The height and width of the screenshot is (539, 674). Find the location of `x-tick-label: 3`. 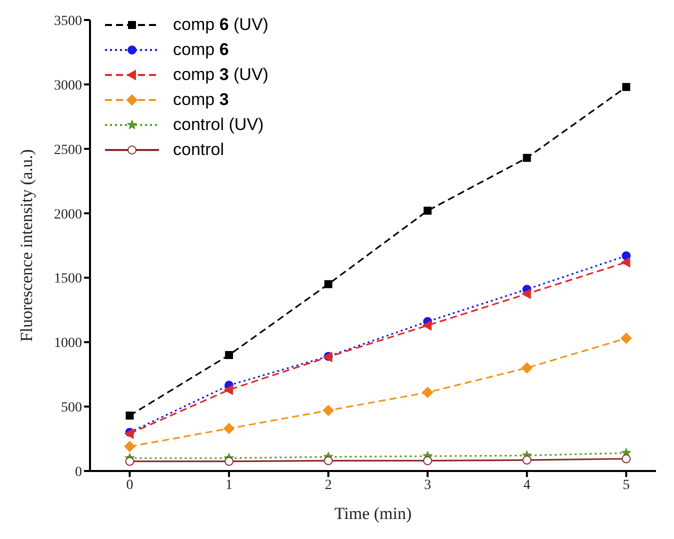

x-tick-label: 3 is located at coordinates (428, 485).